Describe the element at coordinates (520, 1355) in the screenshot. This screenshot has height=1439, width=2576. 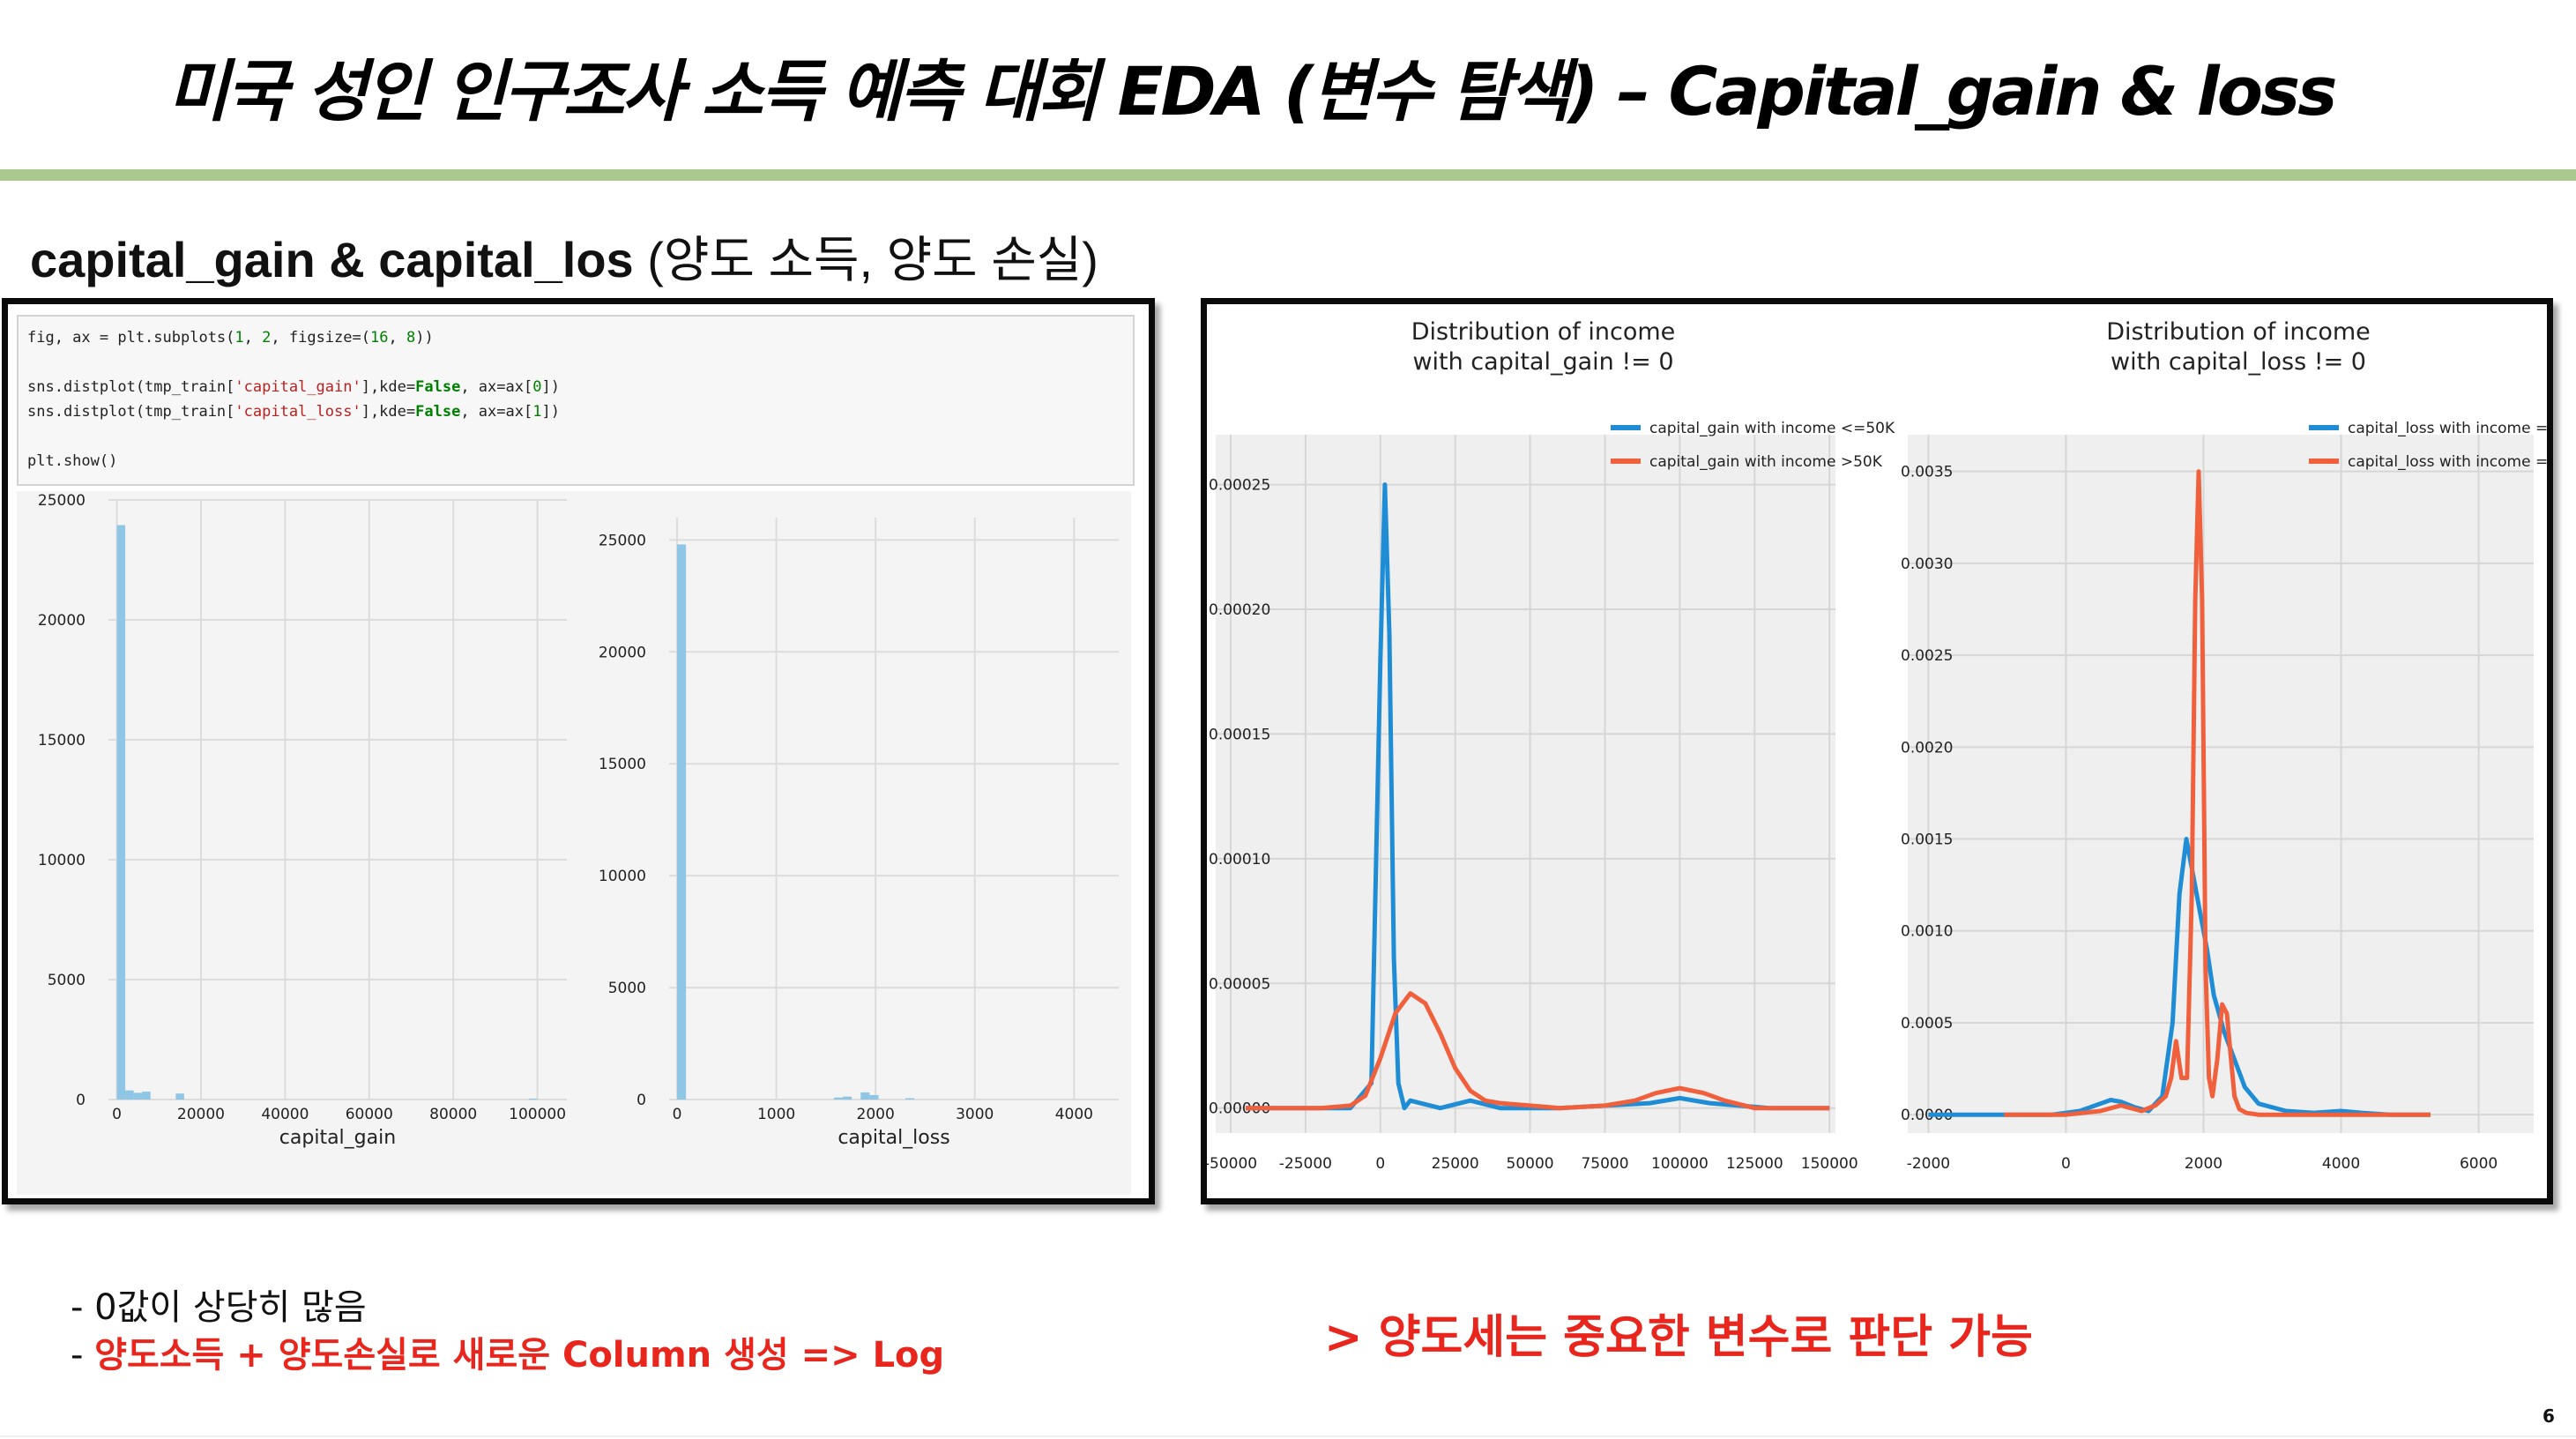
I see `note-new-column-text: 양도소득 + 양도손실로 새로운 Column 생성 => Log` at that location.